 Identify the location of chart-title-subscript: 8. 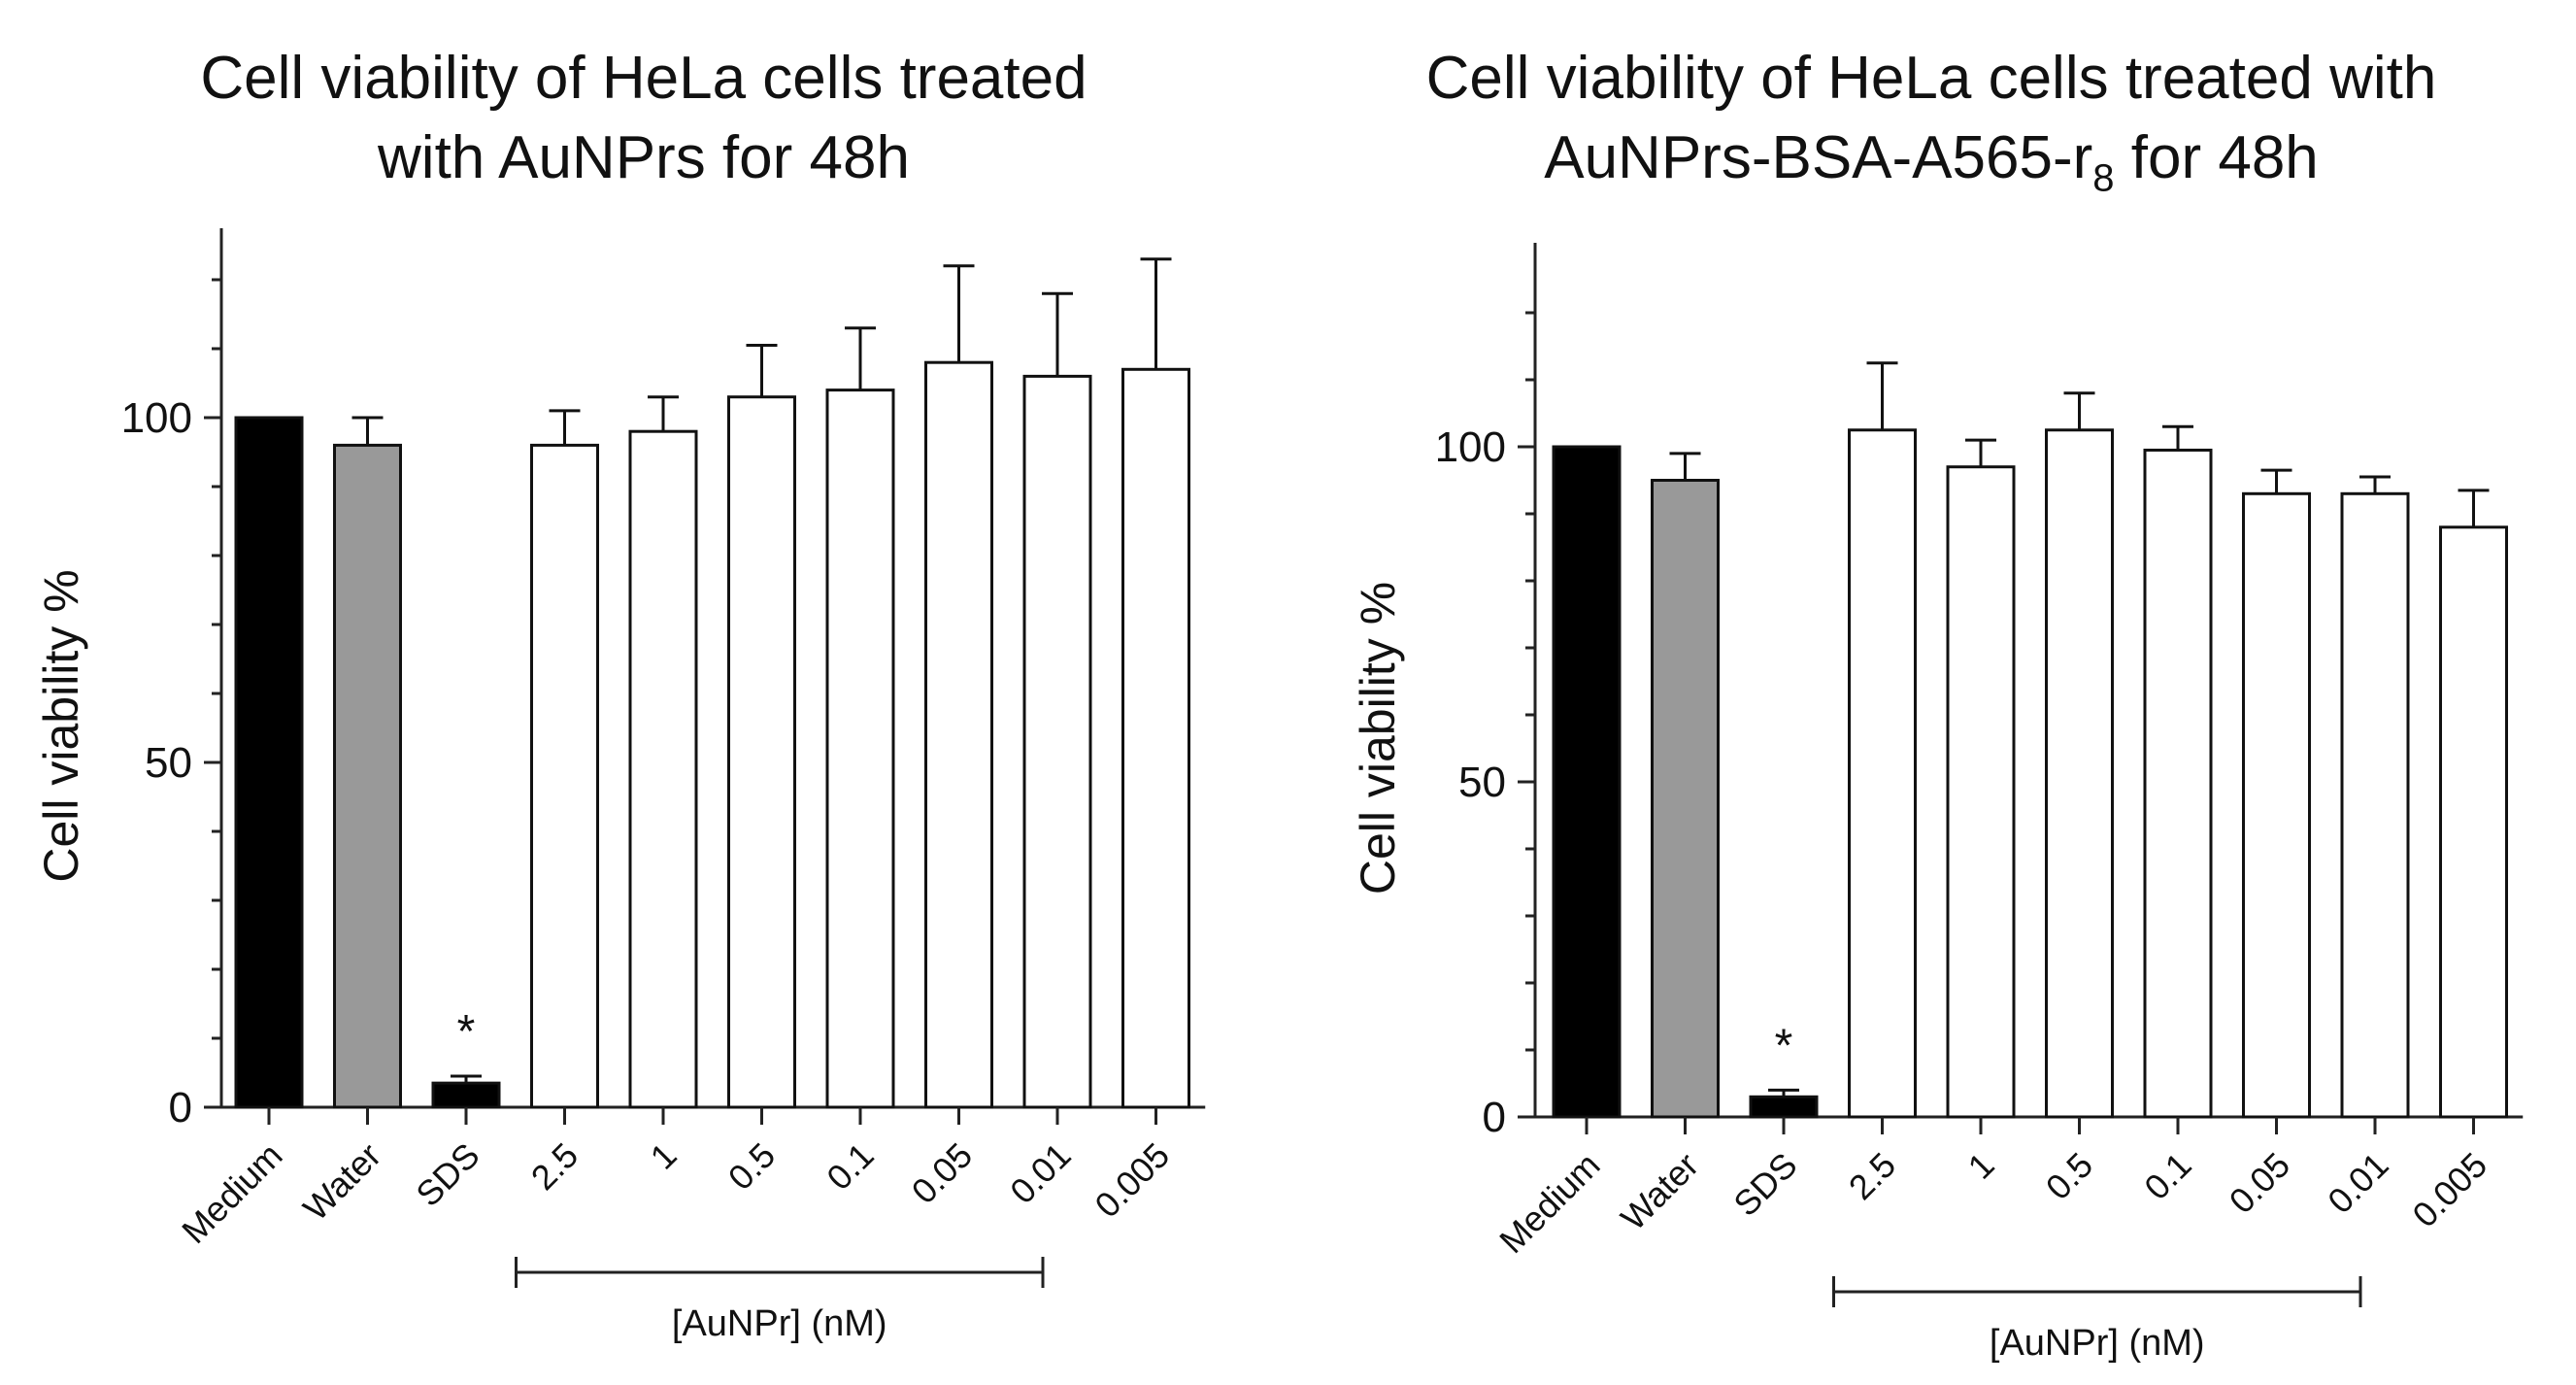
(2104, 178).